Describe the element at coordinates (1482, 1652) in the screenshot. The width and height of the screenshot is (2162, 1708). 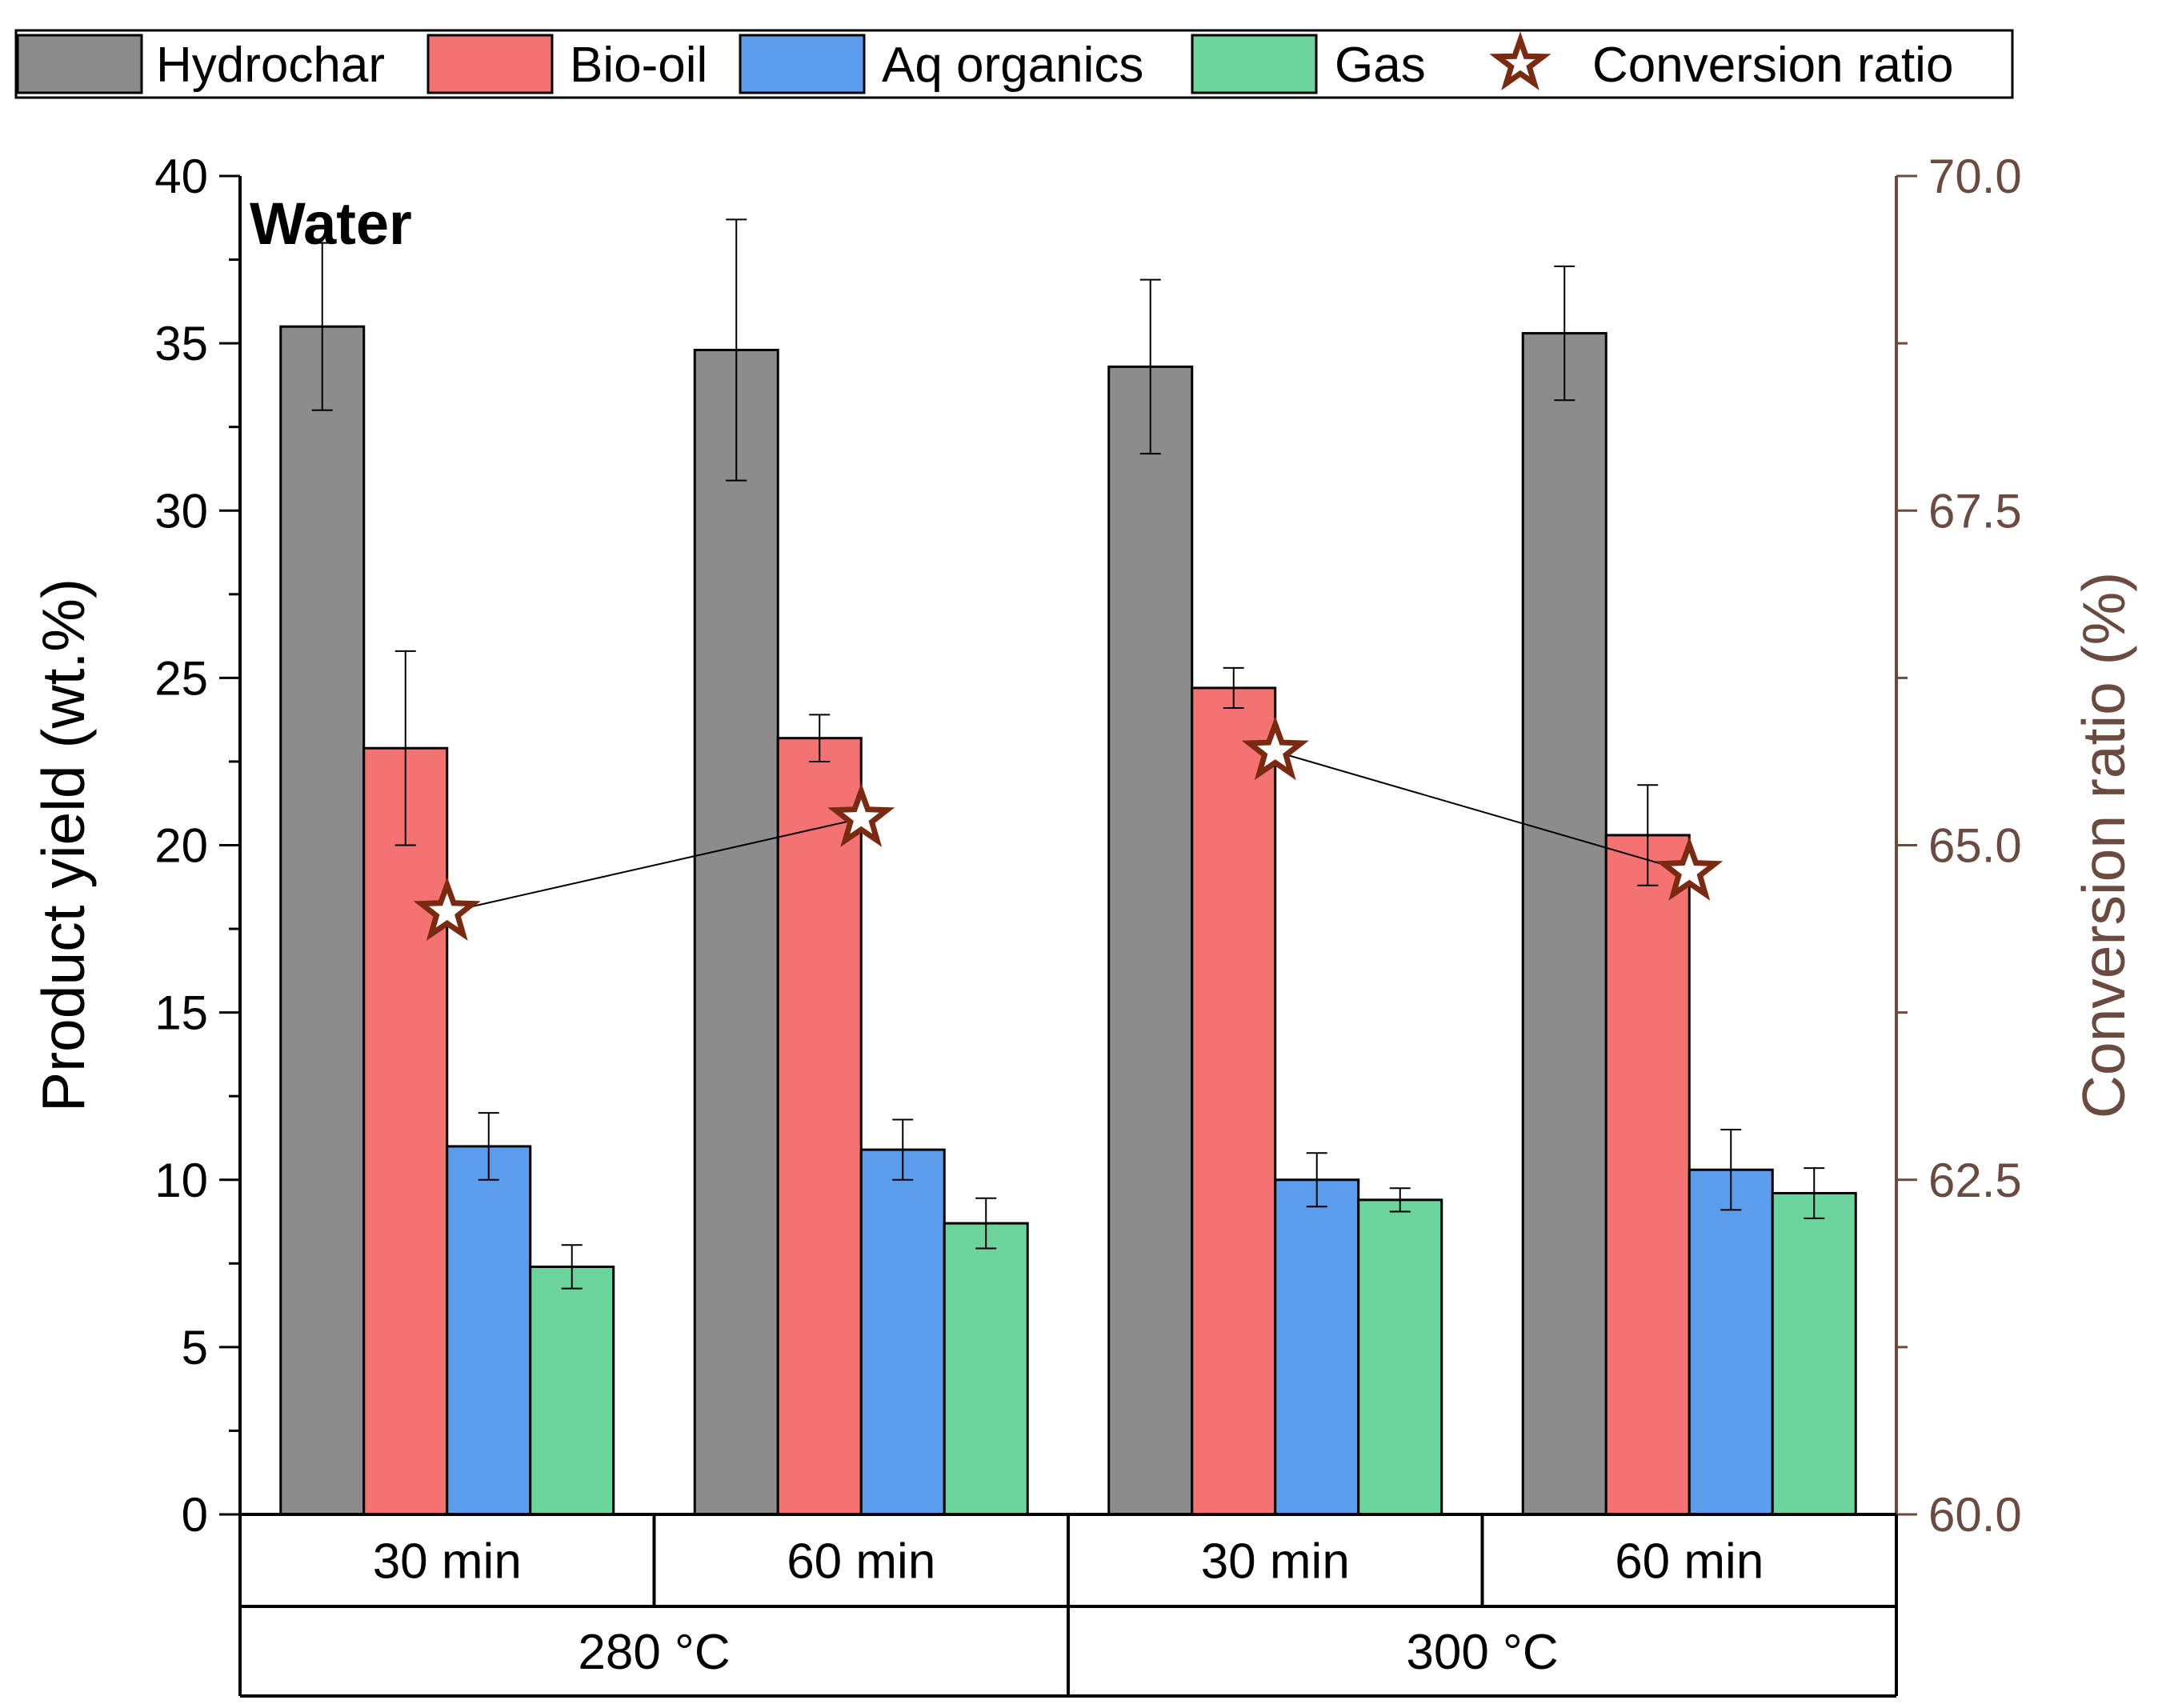
I see `x-group-label: 300 °C` at that location.